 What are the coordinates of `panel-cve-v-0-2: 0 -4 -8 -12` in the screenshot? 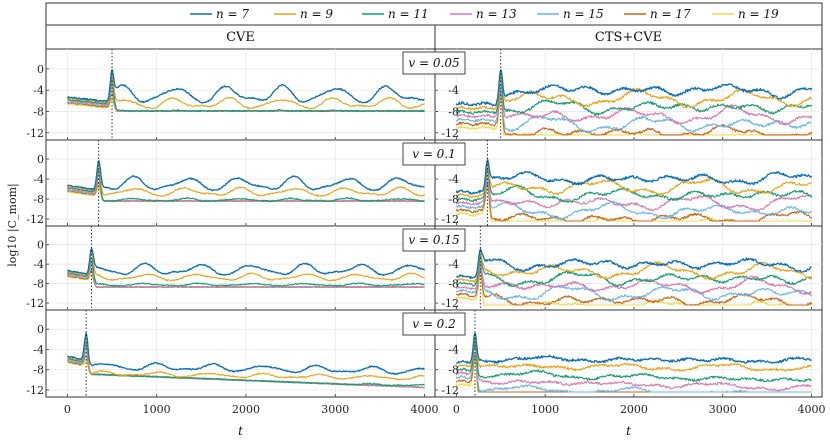 It's located at (230, 353).